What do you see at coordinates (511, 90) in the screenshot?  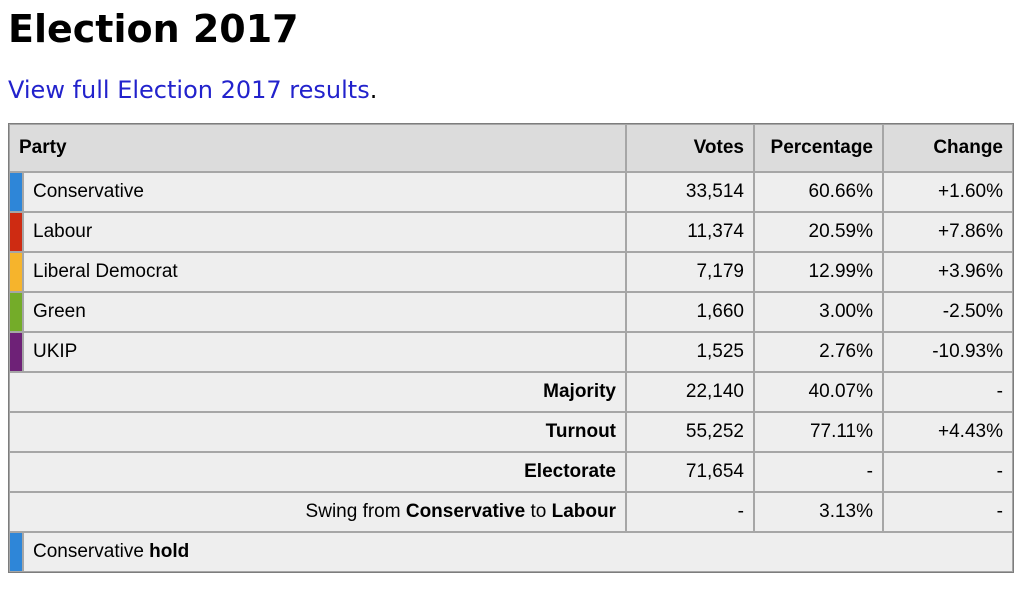 I see `link-line: View full Election 2017 results.` at bounding box center [511, 90].